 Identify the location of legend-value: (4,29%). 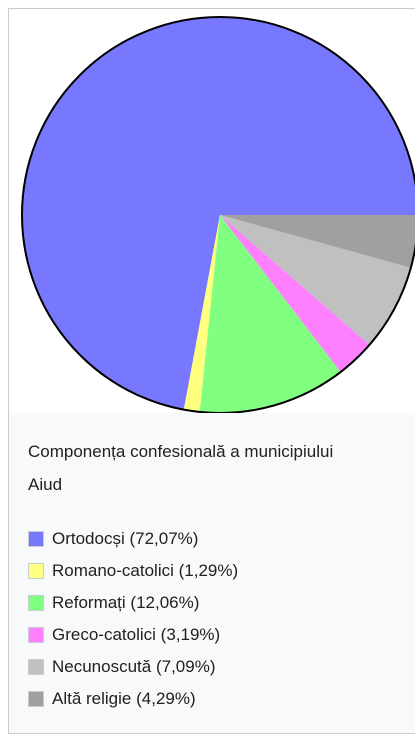
(166, 698).